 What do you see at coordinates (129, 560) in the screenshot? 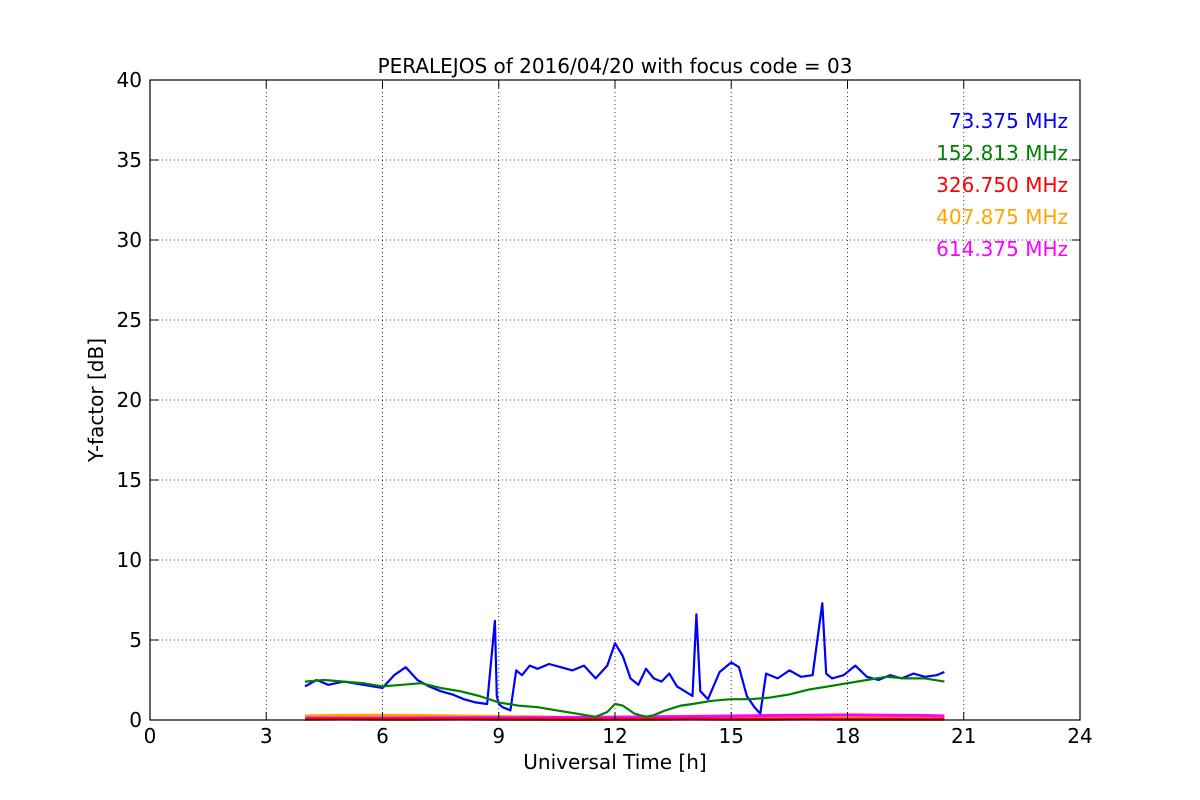
I see `y-tick-label: 10` at bounding box center [129, 560].